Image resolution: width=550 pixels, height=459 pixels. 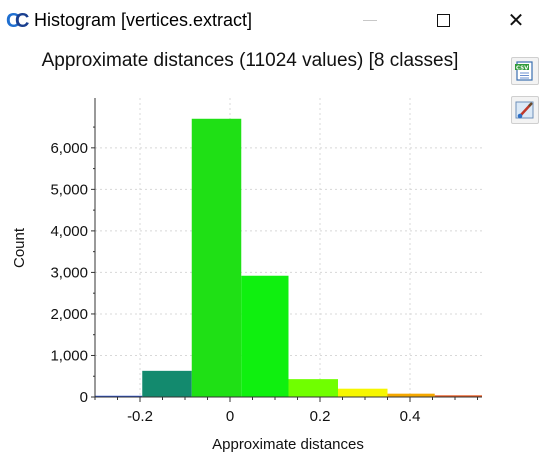 I want to click on paint-brush-icon, so click(x=524, y=110).